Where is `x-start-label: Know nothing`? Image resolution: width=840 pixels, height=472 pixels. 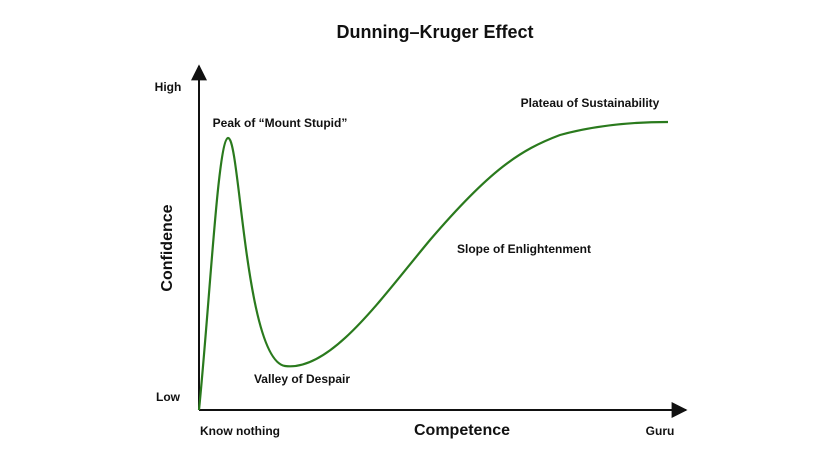 x-start-label: Know nothing is located at coordinates (240, 431).